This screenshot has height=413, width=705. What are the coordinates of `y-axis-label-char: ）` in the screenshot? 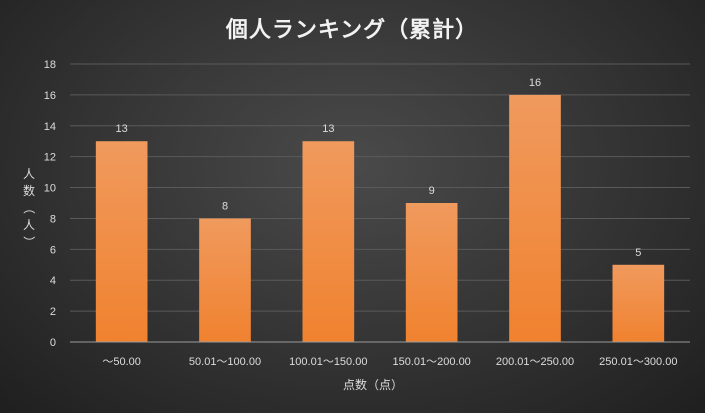 It's located at (29, 242).